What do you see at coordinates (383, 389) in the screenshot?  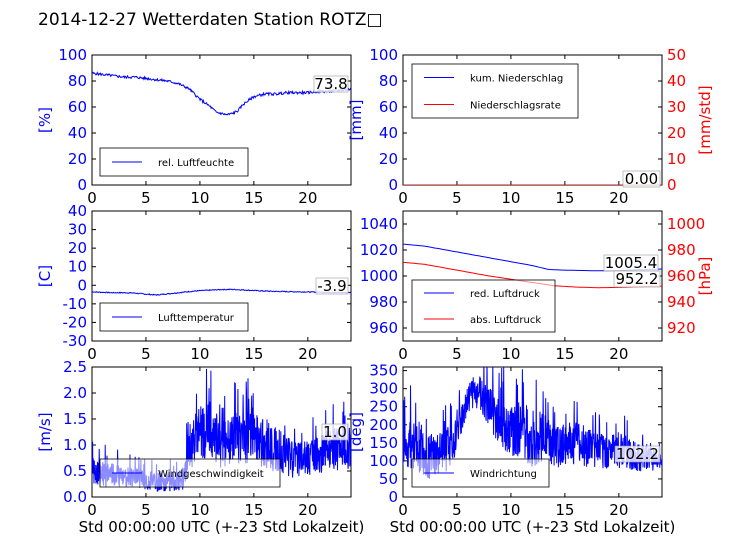 I see `y-tick-label: 300` at bounding box center [383, 389].